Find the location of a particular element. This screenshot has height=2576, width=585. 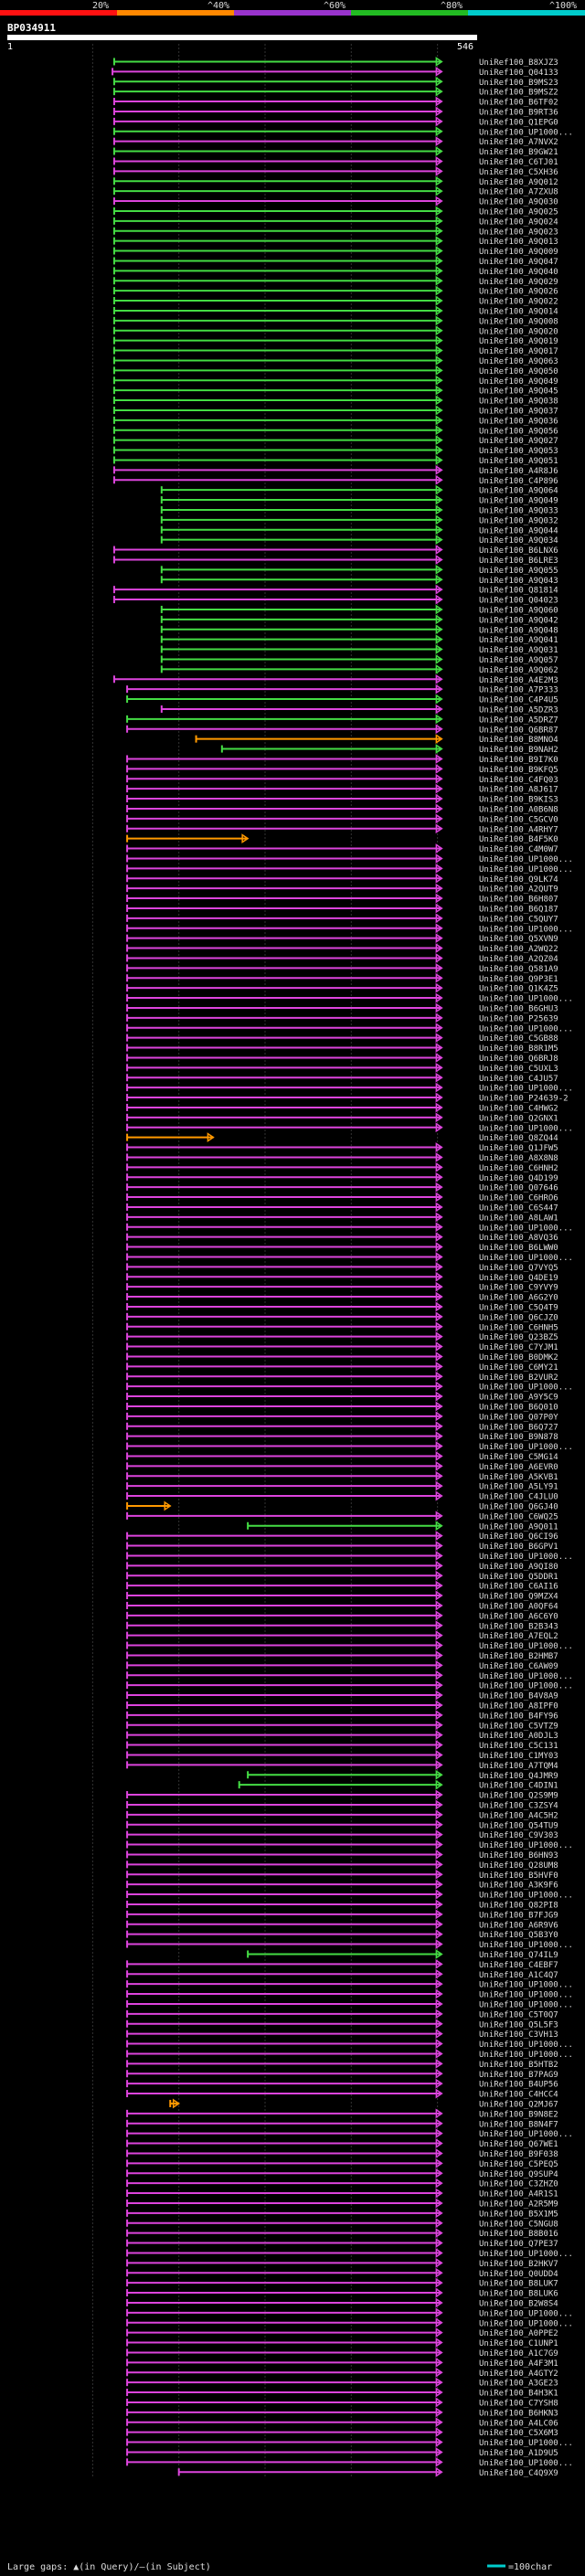

hit-label: UniRef100_Q4D199 is located at coordinates (518, 1178).